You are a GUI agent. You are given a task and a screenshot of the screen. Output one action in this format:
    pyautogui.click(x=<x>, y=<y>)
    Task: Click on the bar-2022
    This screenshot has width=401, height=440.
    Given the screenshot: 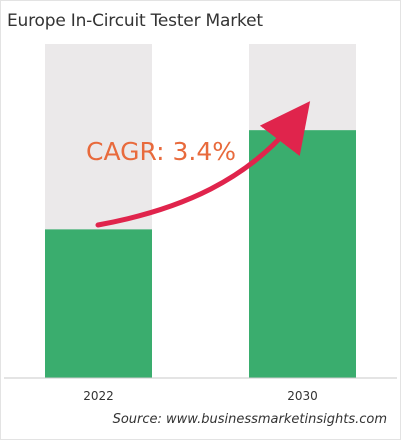 What is the action you would take?
    pyautogui.click(x=98, y=303)
    